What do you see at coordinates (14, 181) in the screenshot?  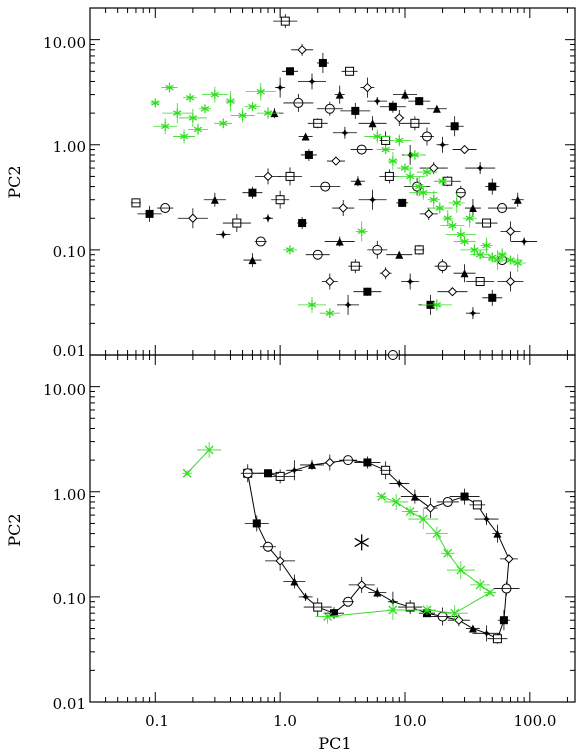 I see `top-y-axis-title: PC2` at bounding box center [14, 181].